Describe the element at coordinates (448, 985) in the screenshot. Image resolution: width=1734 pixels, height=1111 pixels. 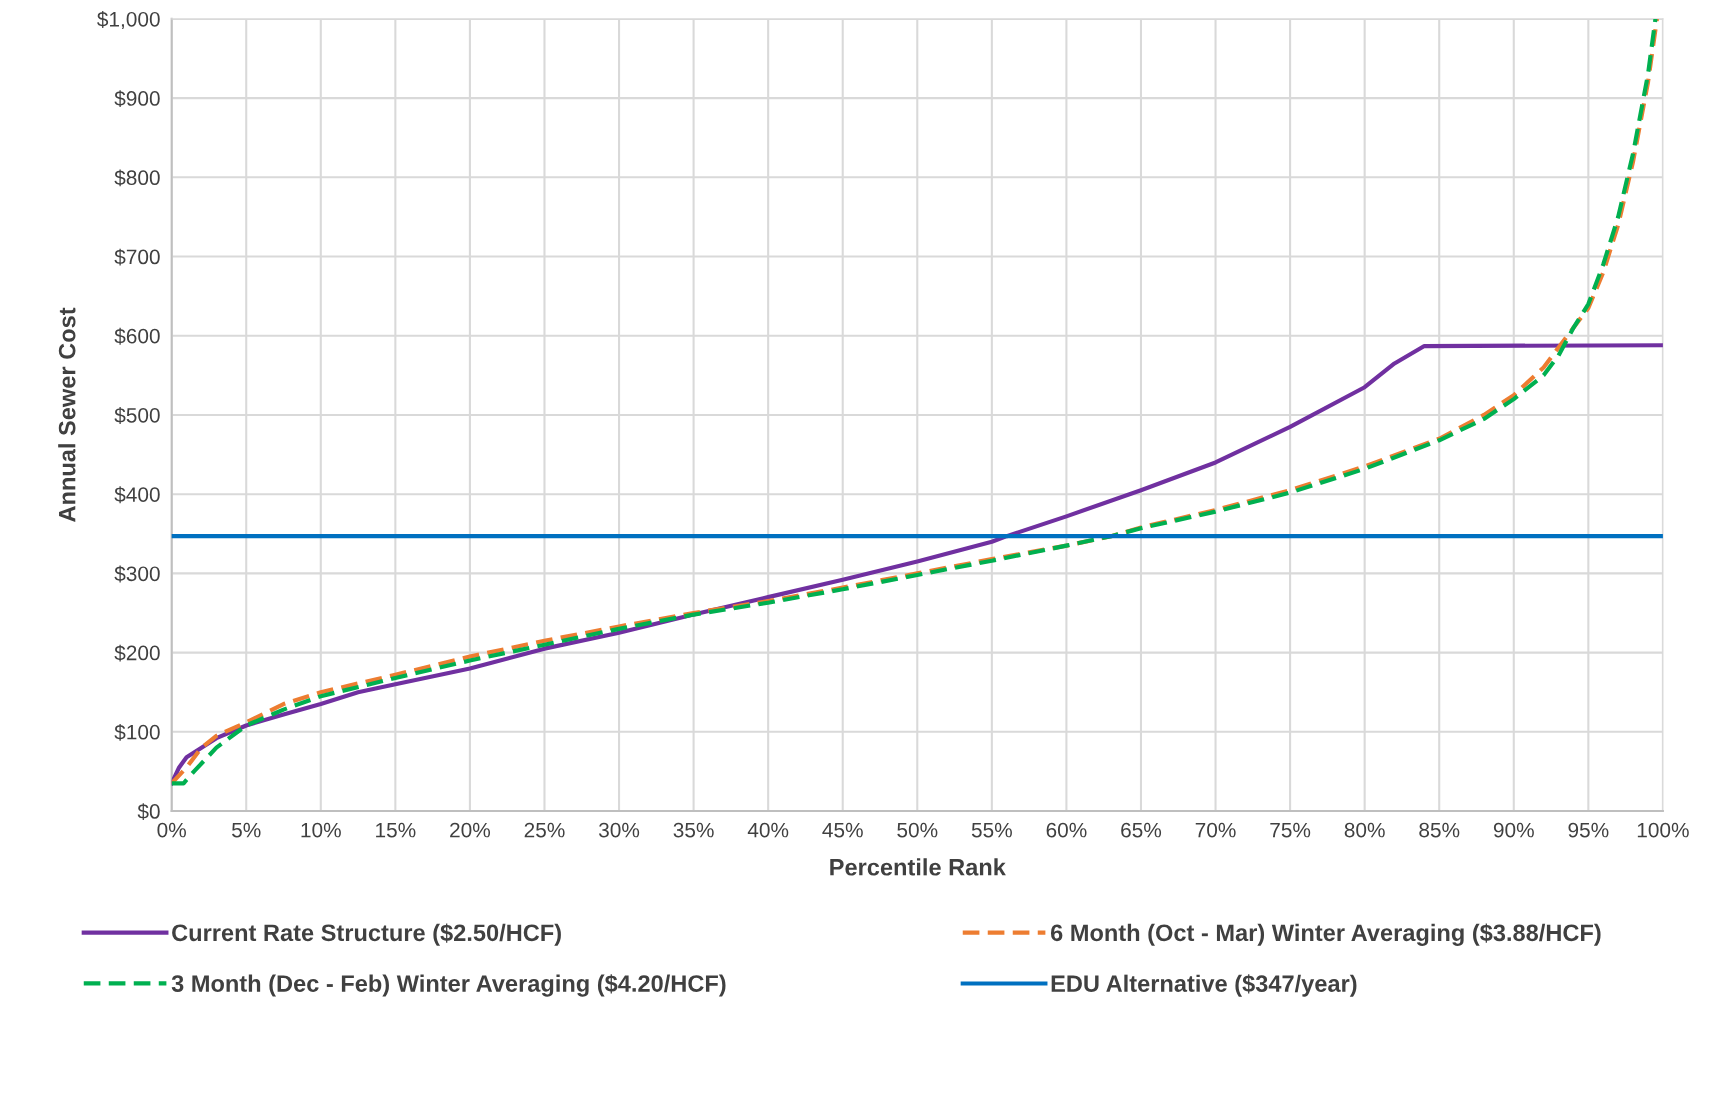
I see `legend-label: 3 Month (Dec - Feb) Winter Averaging ($4.20/HCF)` at that location.